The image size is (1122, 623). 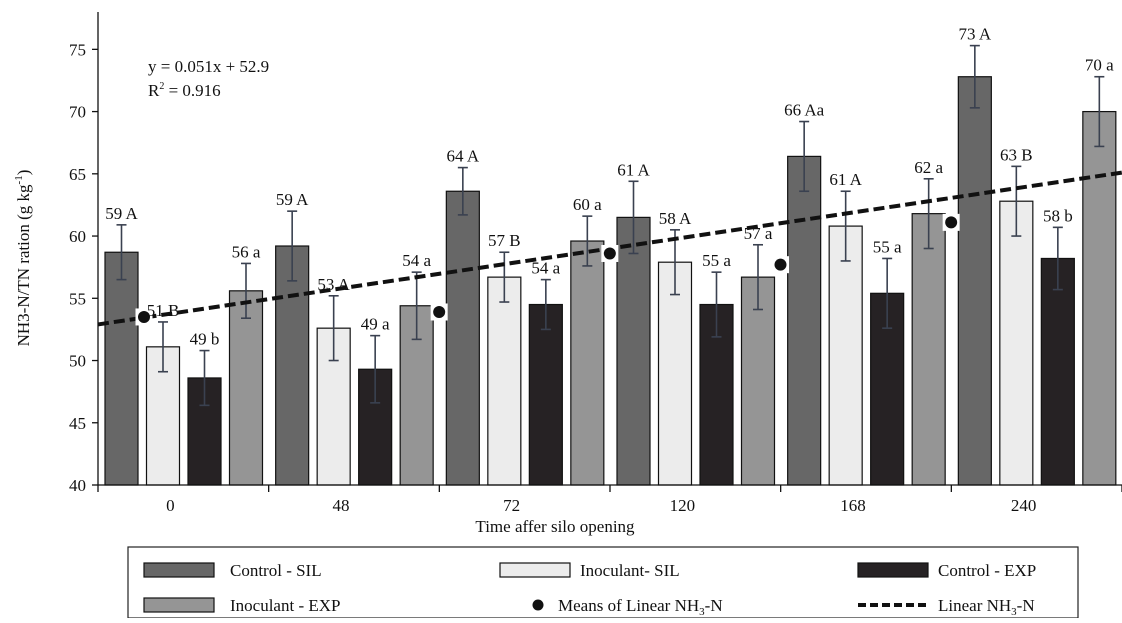 What do you see at coordinates (986, 607) in the screenshot?
I see `legend-label-trend: Linear NH3-N` at bounding box center [986, 607].